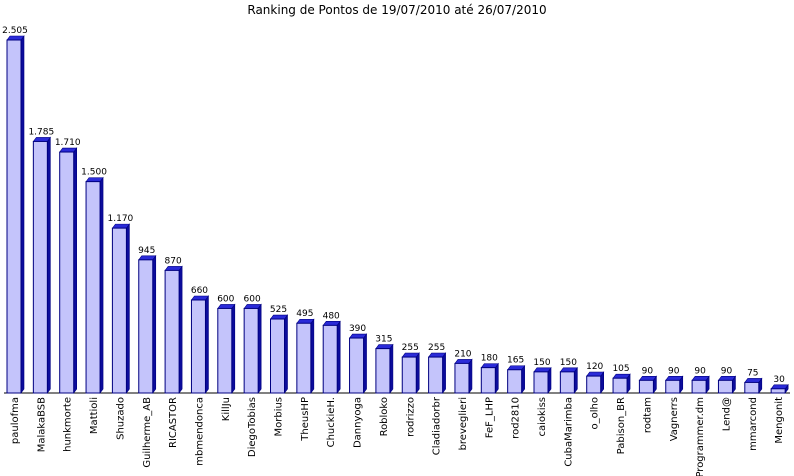  I want to click on category-label-29: Mengonit, so click(779, 420).